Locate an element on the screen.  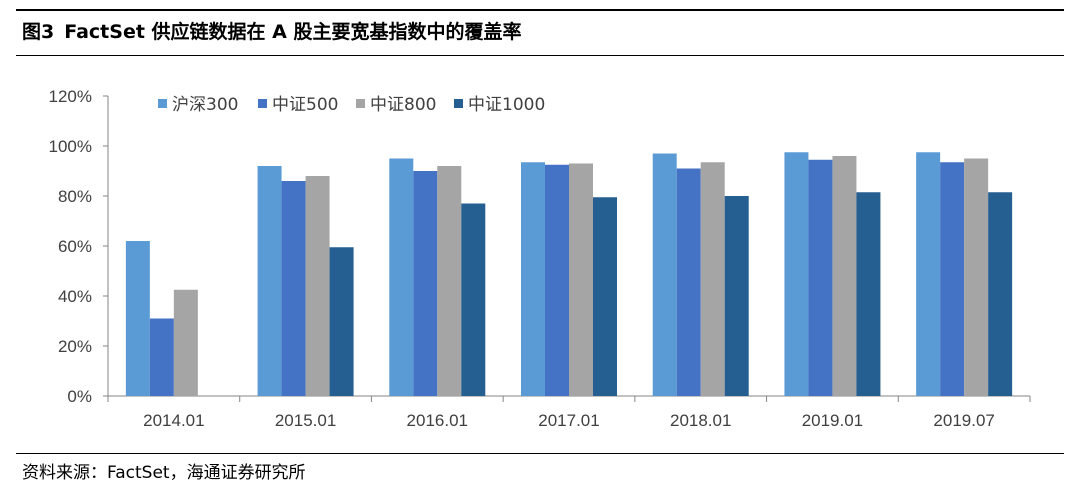
figure-number: 图3 is located at coordinates (38, 32).